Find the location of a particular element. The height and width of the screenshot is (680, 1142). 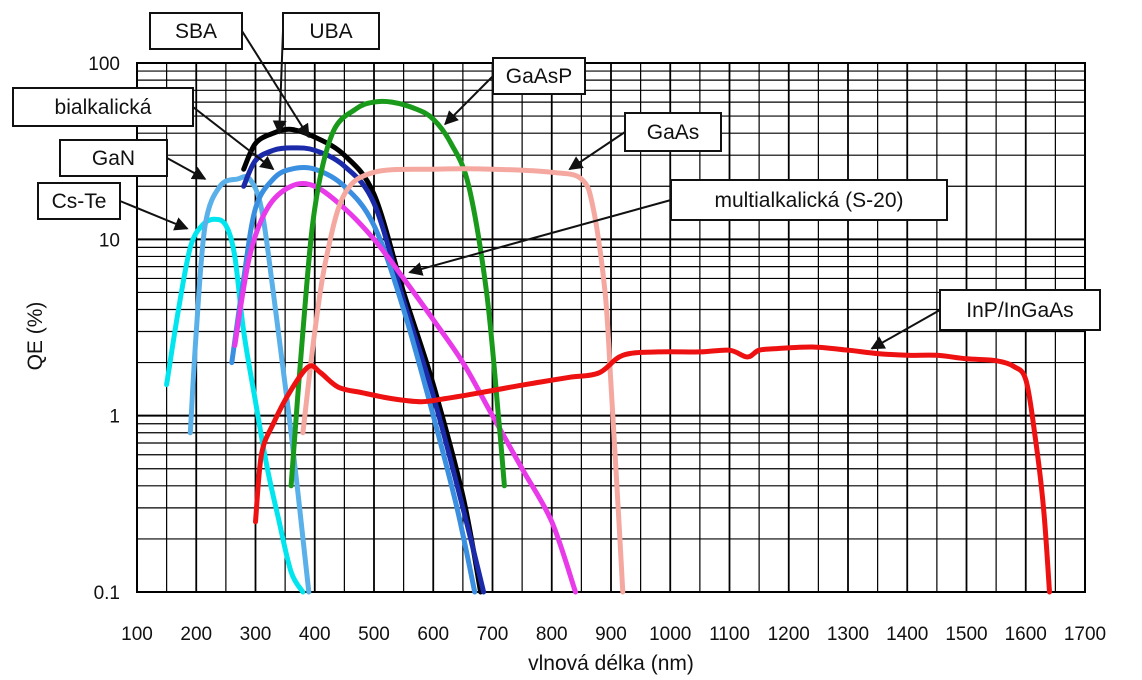

y-tick-label: 0.1 is located at coordinates (107, 593).